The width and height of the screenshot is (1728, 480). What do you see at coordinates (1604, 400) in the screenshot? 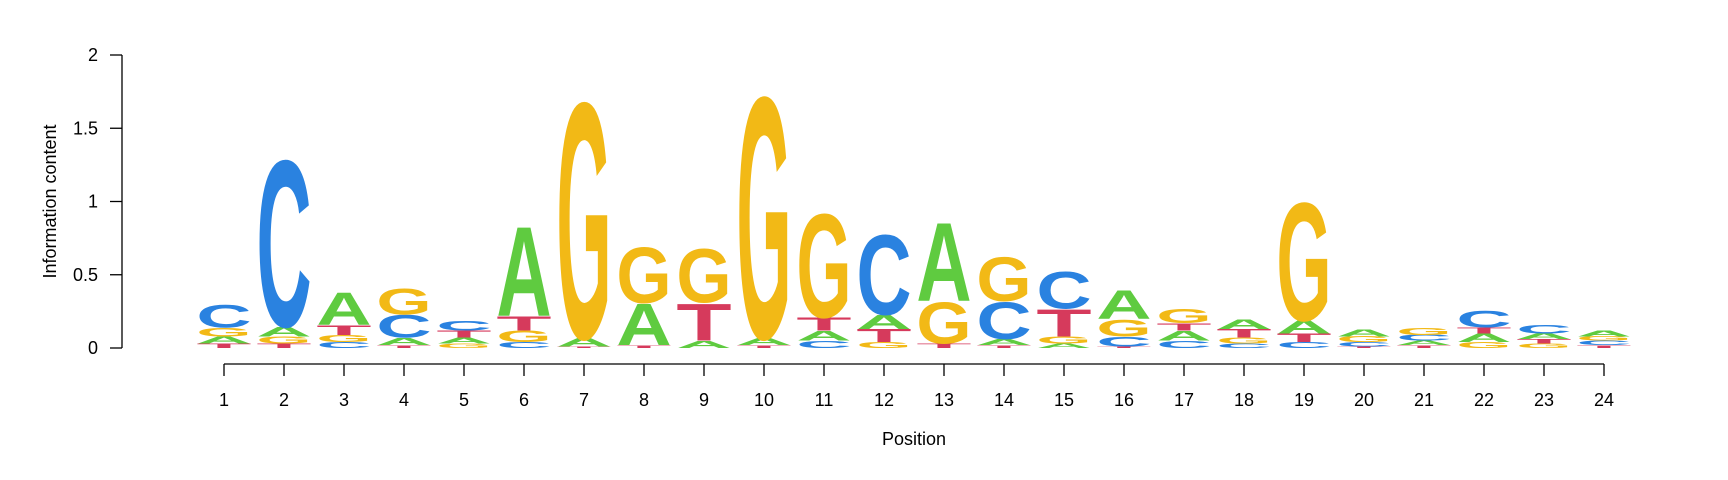
I see `x-tick-label: 24` at bounding box center [1604, 400].